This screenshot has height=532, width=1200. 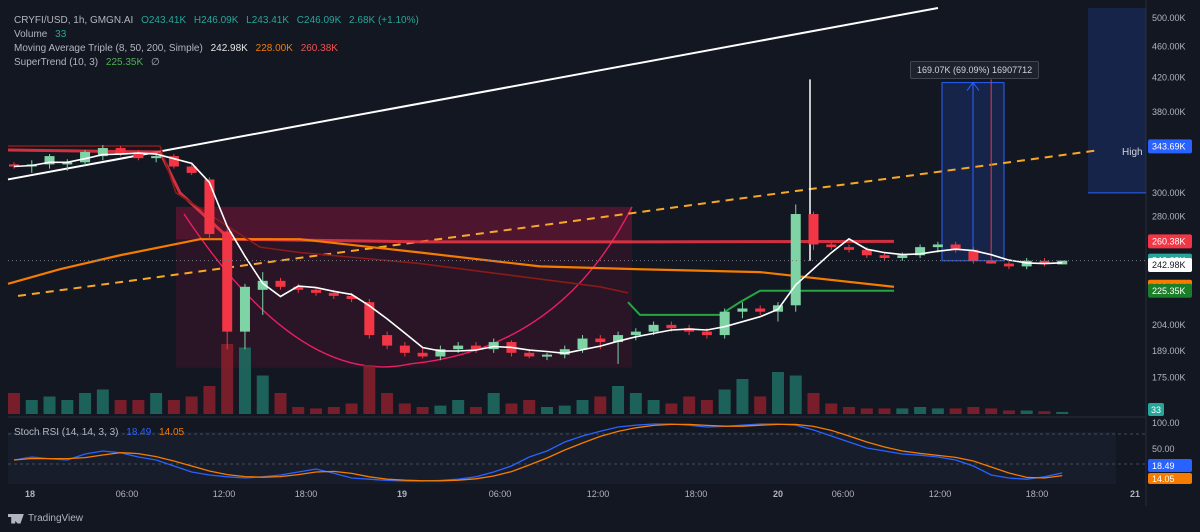 What do you see at coordinates (274, 48) in the screenshot?
I see `legend-ma50: 228.00K` at bounding box center [274, 48].